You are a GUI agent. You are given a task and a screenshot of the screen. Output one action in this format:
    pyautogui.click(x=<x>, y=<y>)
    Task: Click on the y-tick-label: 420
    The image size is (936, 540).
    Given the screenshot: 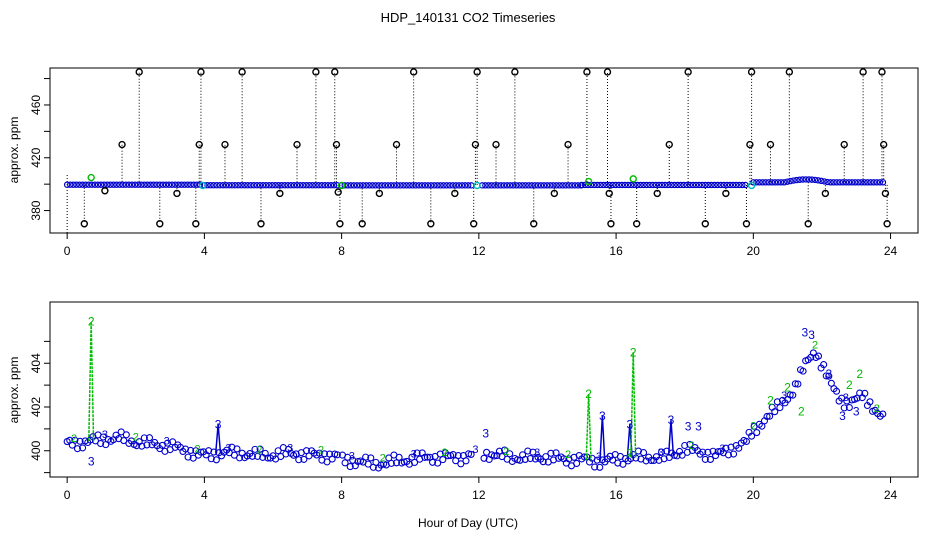 What is the action you would take?
    pyautogui.click(x=36, y=157)
    